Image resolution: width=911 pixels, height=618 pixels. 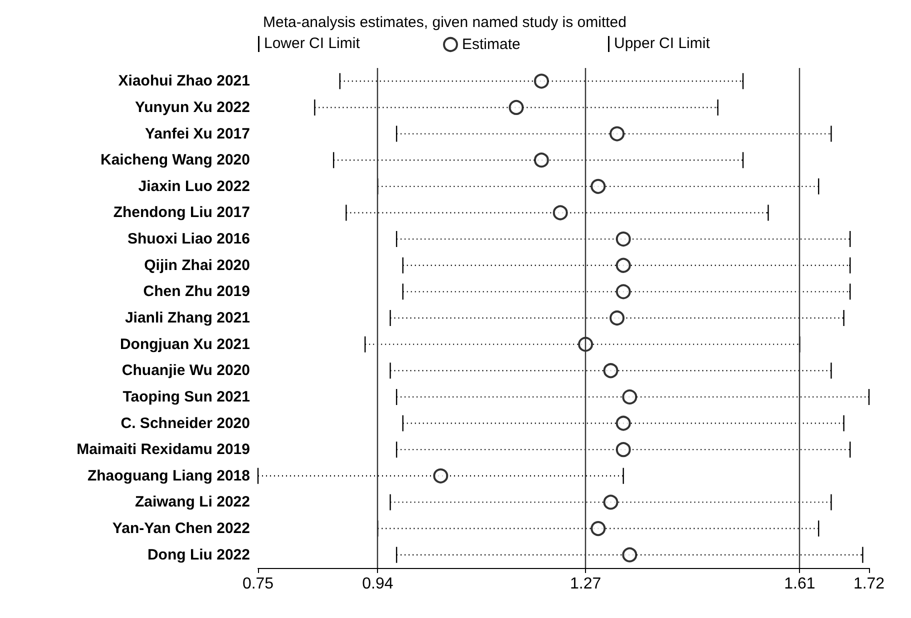 What do you see at coordinates (869, 584) in the screenshot?
I see `x-tick-label: 1.72` at bounding box center [869, 584].